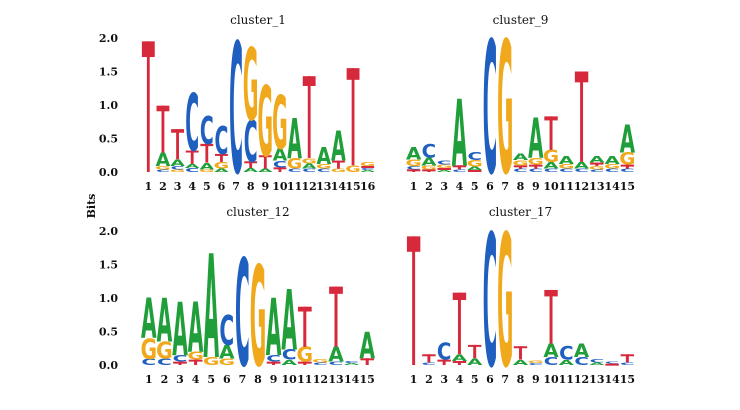 The image size is (740, 410). I want to click on x-tick-label: 4, so click(460, 186).